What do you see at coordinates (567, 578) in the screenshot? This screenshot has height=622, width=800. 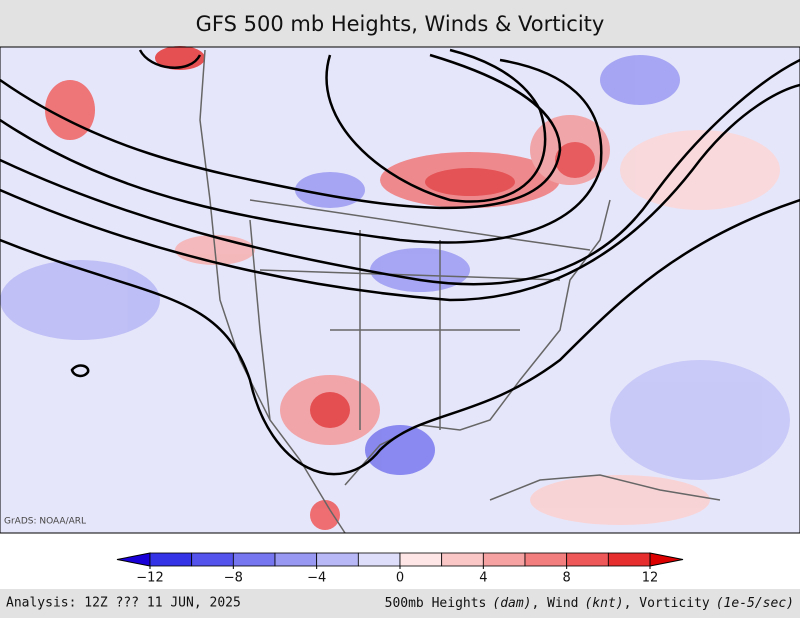 I see `colorbar-tick-label: 8` at bounding box center [567, 578].